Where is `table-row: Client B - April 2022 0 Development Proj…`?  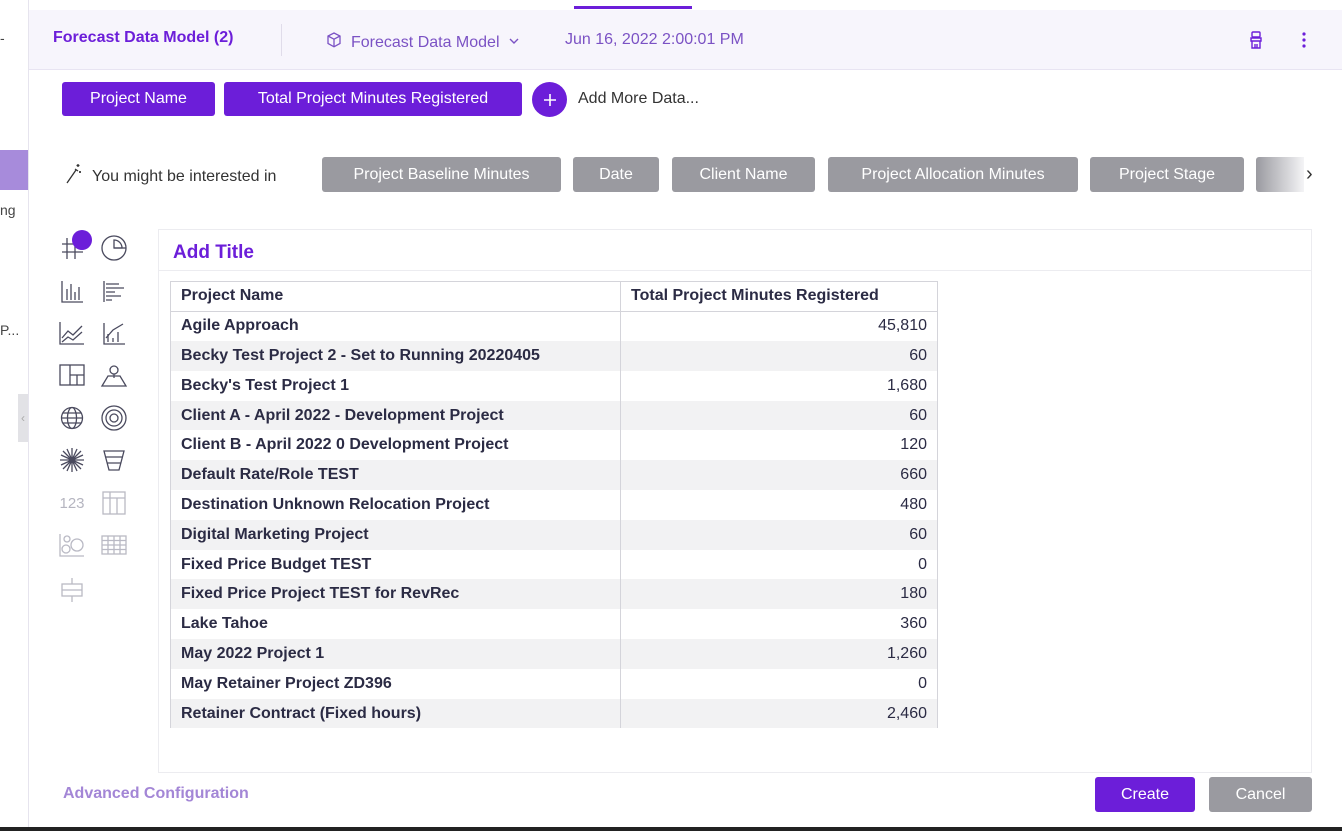
table-row: Client B - April 2022 0 Development Proj… is located at coordinates (554, 445).